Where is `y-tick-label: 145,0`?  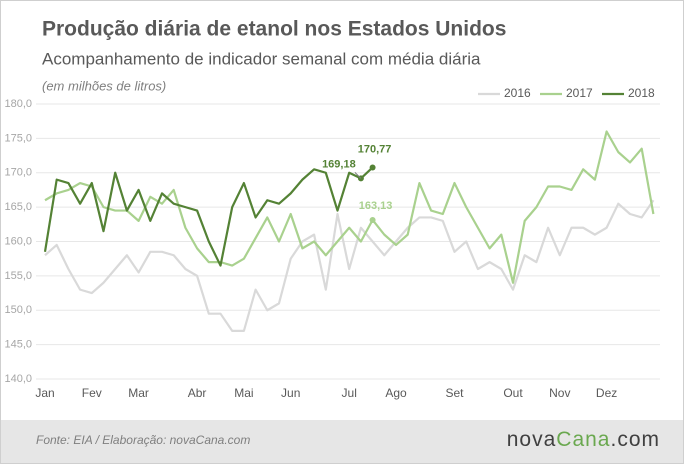
y-tick-label: 145,0 is located at coordinates (18, 345).